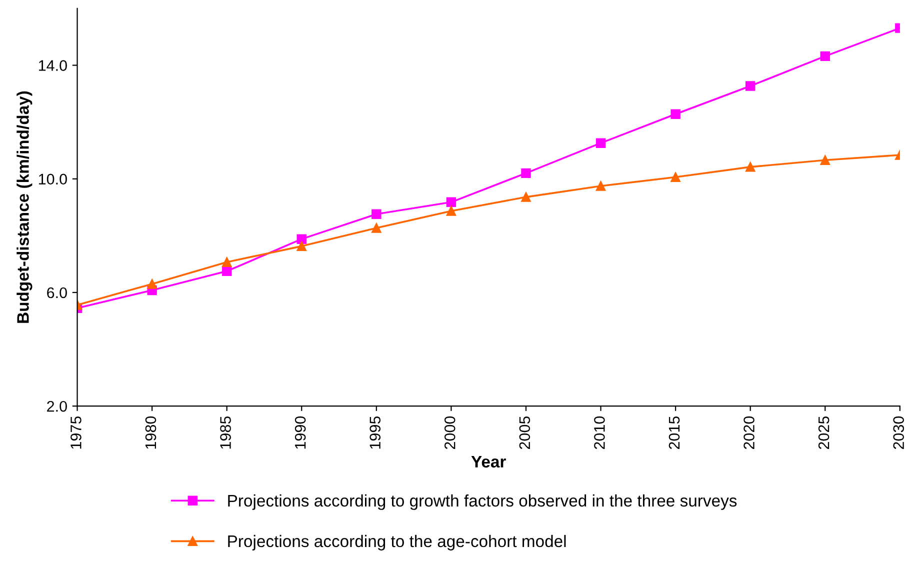 This screenshot has width=909, height=564. What do you see at coordinates (599, 433) in the screenshot?
I see `x-tick-label: 2010` at bounding box center [599, 433].